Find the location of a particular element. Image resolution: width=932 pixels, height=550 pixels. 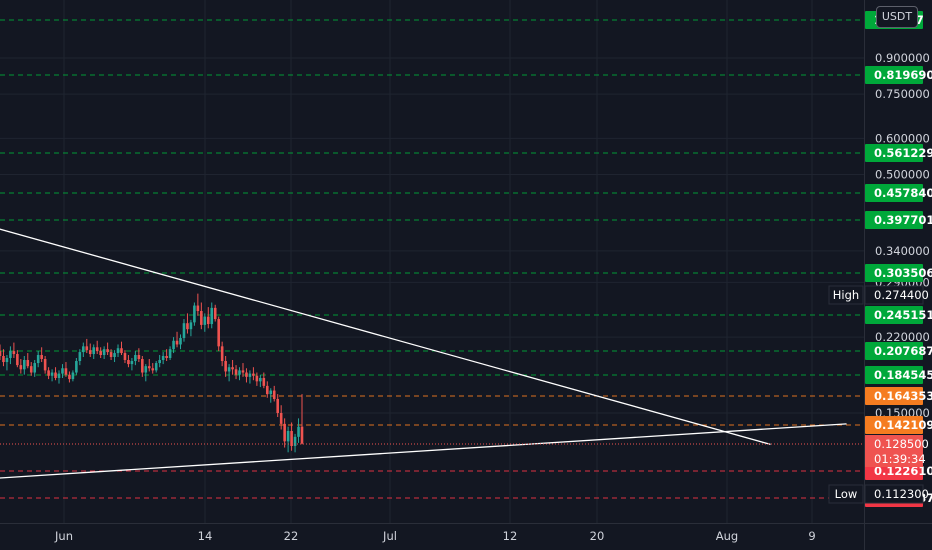

high-value-box is located at coordinates (894, 295).